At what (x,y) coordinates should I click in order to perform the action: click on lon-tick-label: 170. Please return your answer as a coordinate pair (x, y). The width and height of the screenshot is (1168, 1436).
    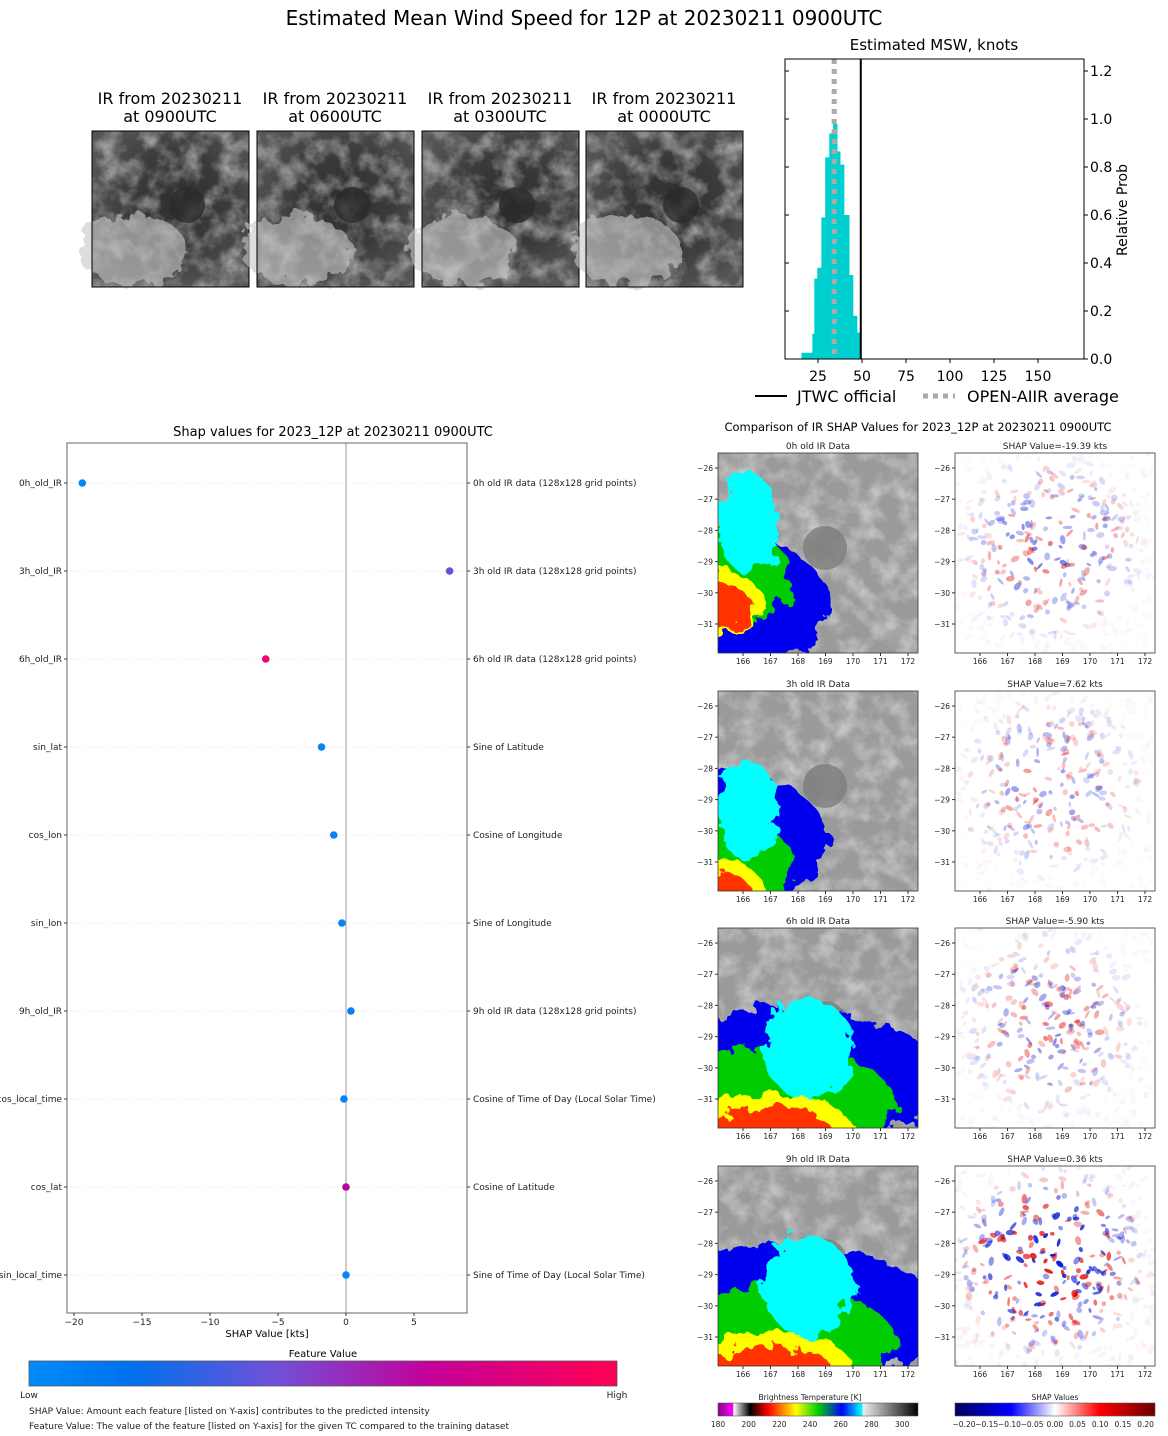
    Looking at the image, I should click on (1090, 1374).